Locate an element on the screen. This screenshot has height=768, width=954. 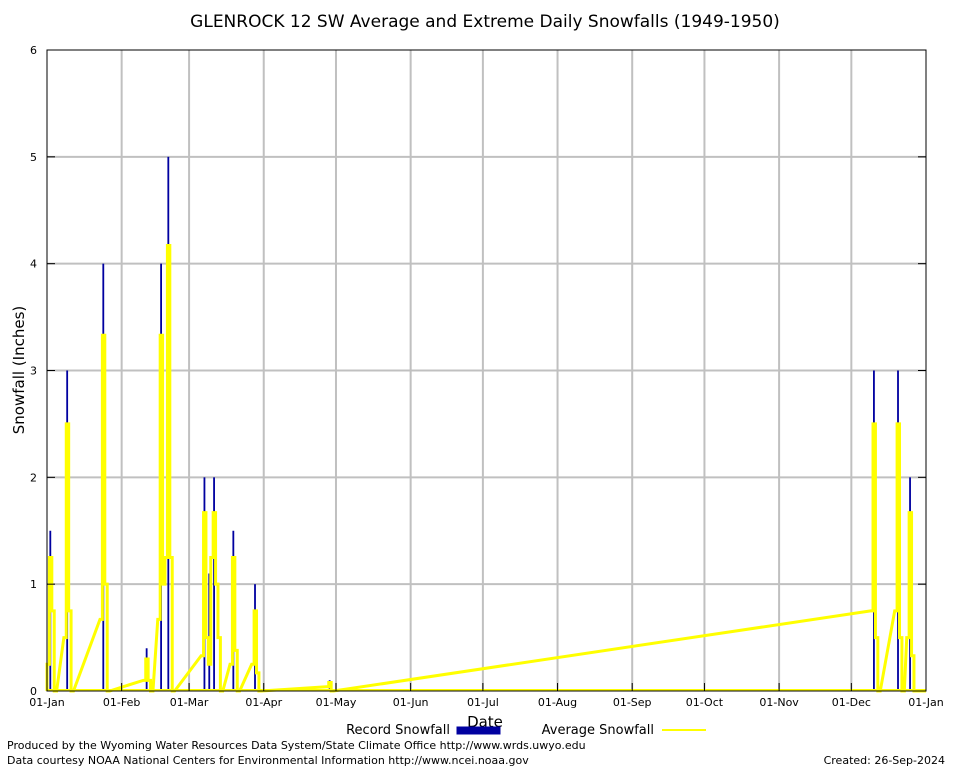
y-tick-label: 3 is located at coordinates (33, 371).